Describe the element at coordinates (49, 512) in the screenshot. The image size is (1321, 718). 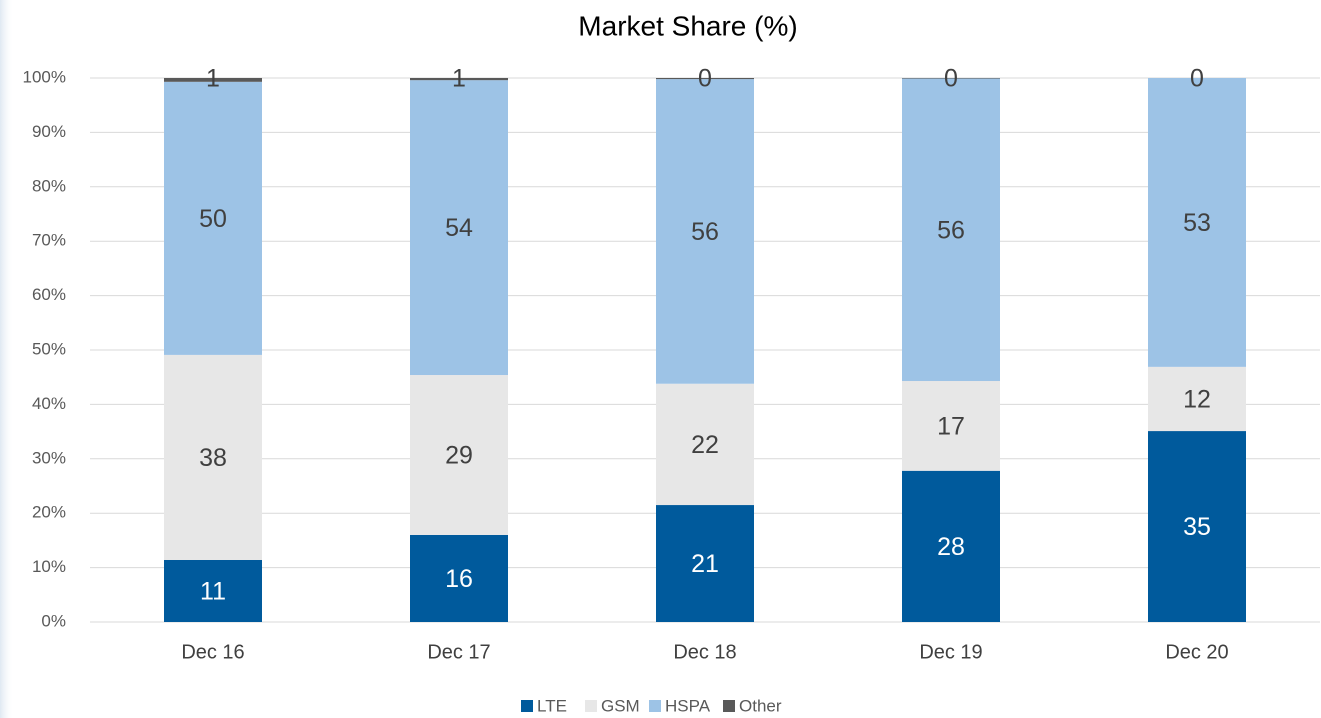
I see `y-tick-label: 20%` at that location.